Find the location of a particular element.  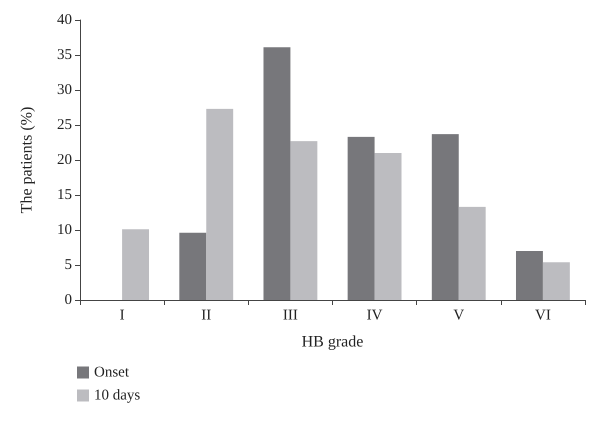

y-tick-label: 10 is located at coordinates (64, 230).